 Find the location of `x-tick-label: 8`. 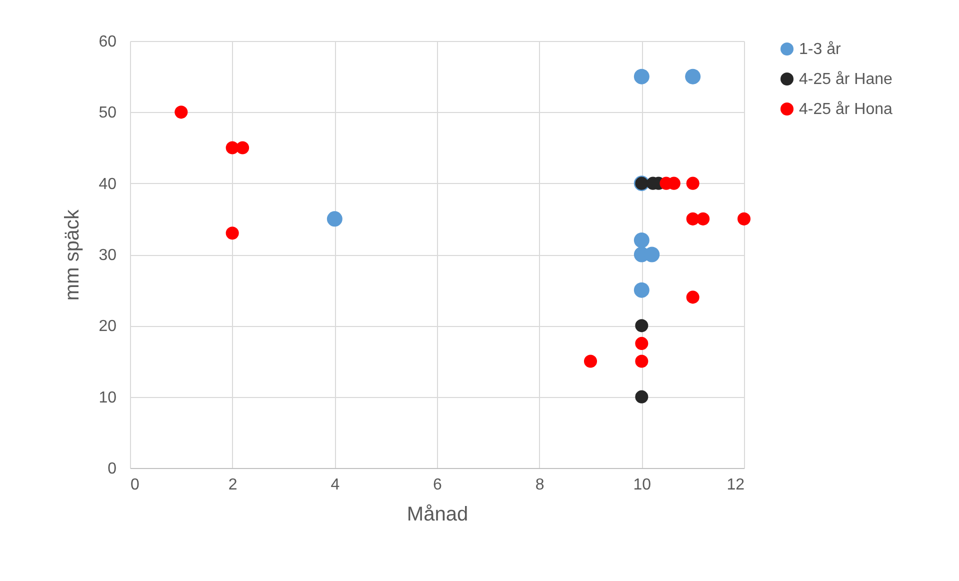

x-tick-label: 8 is located at coordinates (539, 485).